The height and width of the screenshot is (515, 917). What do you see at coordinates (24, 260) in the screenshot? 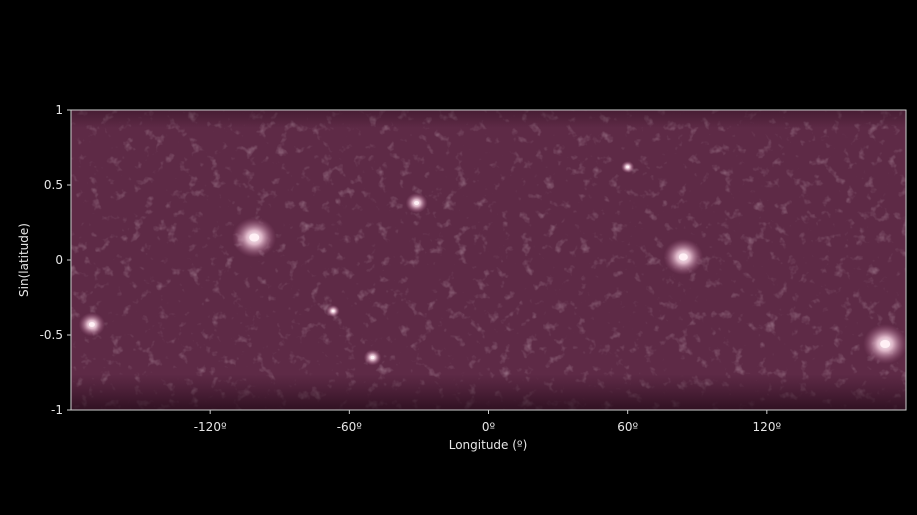
I see `y-axis-label: Sin(latitude)` at bounding box center [24, 260].